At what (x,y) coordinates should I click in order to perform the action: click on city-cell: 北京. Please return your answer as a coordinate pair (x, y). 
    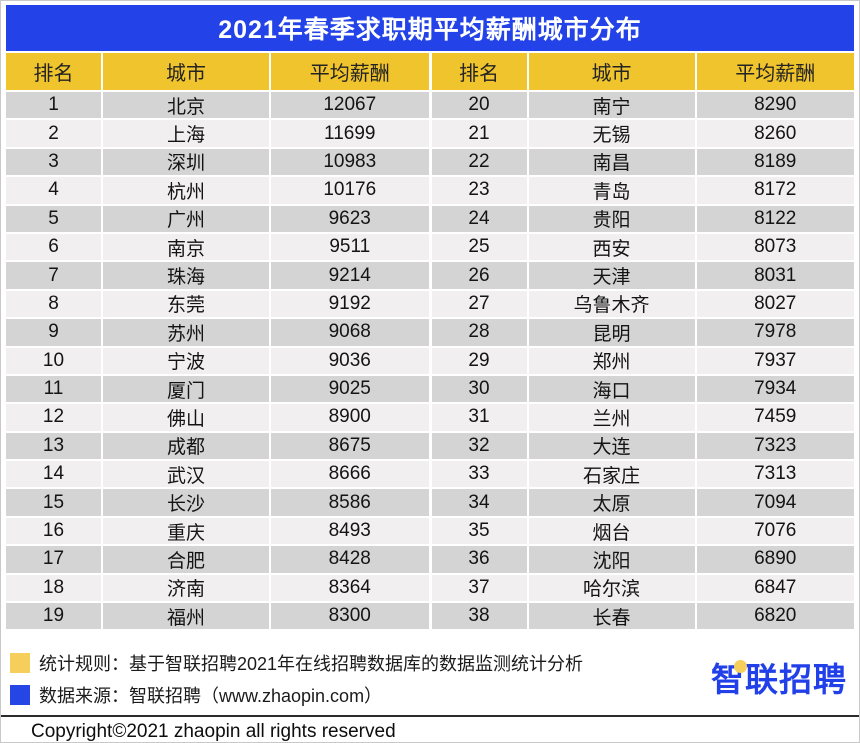
    Looking at the image, I should click on (186, 105).